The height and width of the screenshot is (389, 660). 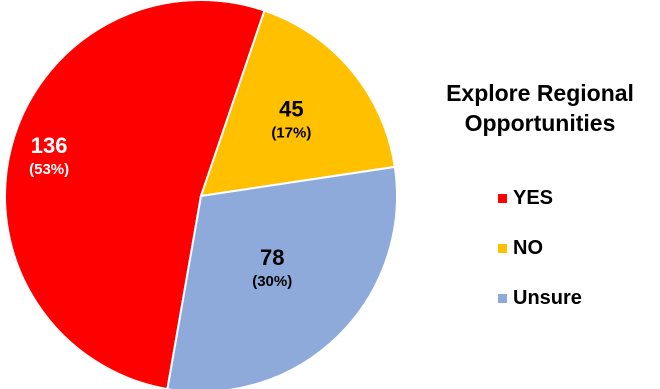 I want to click on legend-item-no: NO, so click(x=540, y=248).